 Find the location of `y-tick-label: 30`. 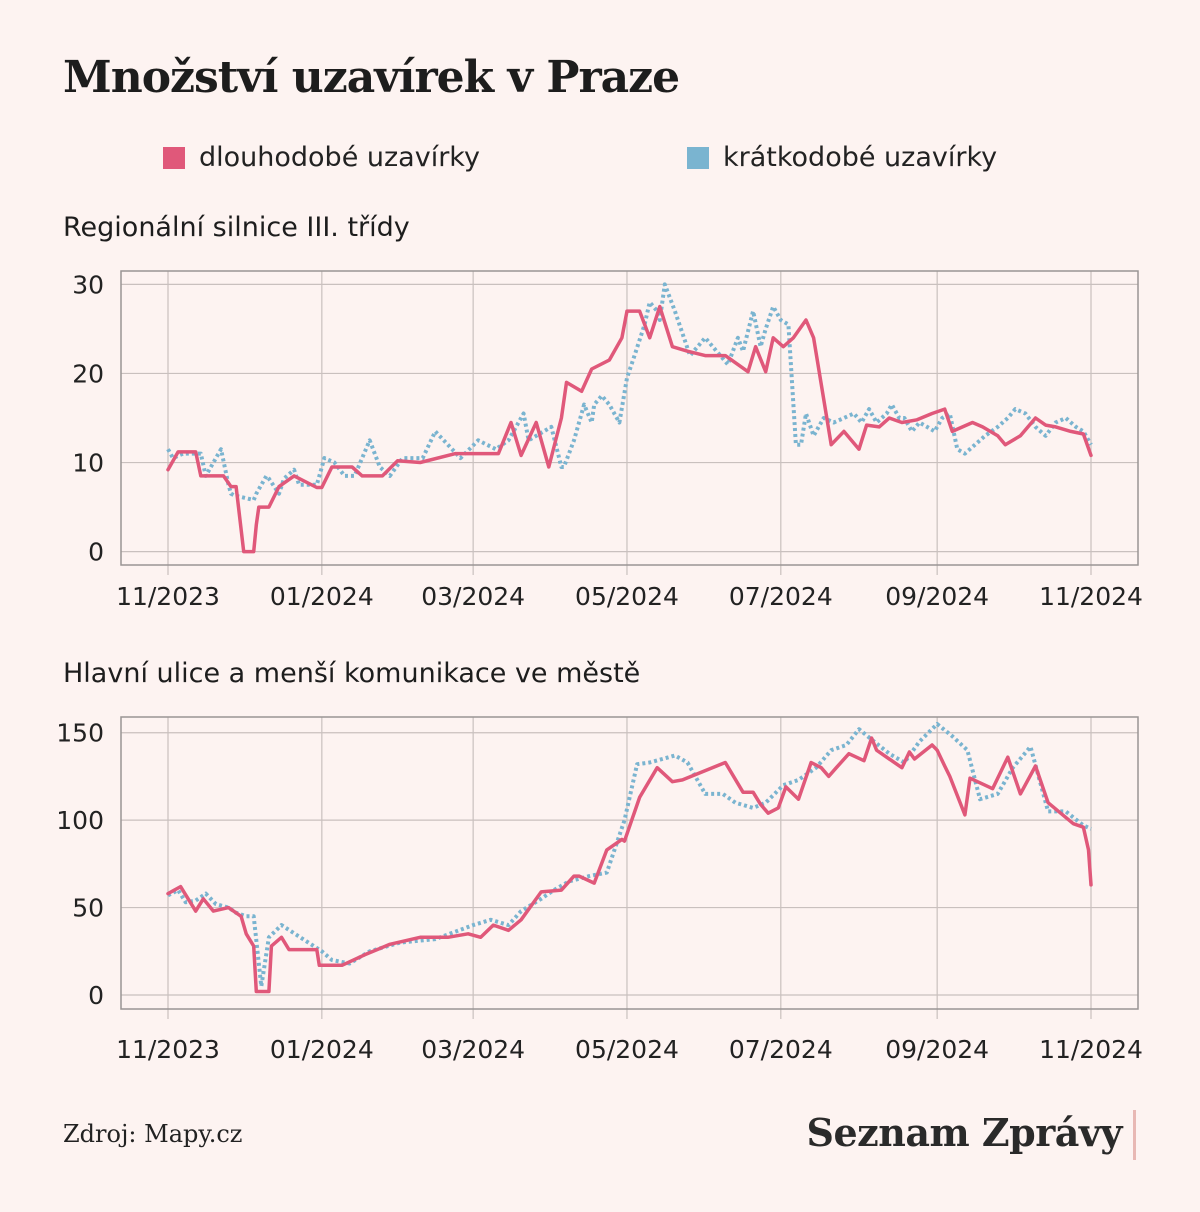

y-tick-label: 30 is located at coordinates (88, 284).